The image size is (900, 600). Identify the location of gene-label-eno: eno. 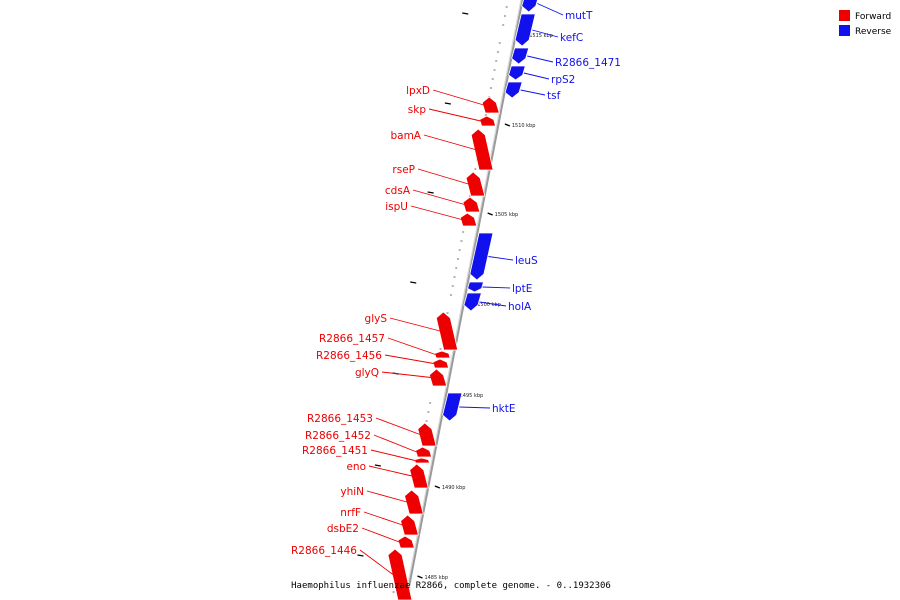
(356, 467).